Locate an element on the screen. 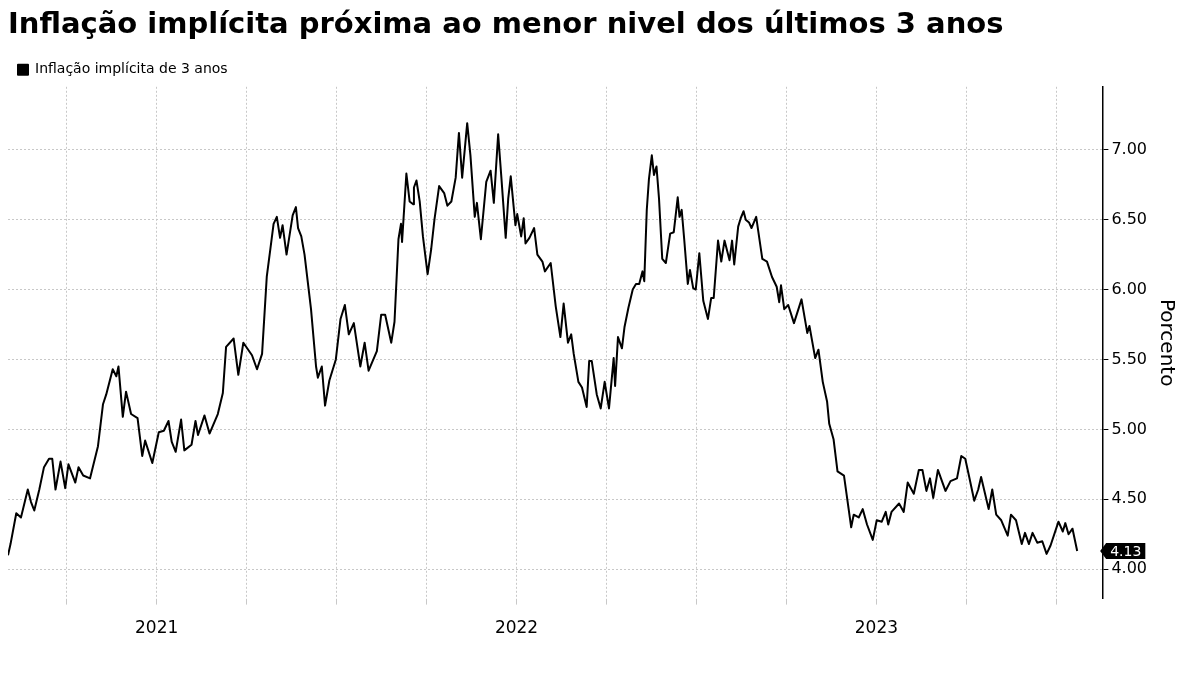  y-tick-label: 5.00 is located at coordinates (1129, 428).